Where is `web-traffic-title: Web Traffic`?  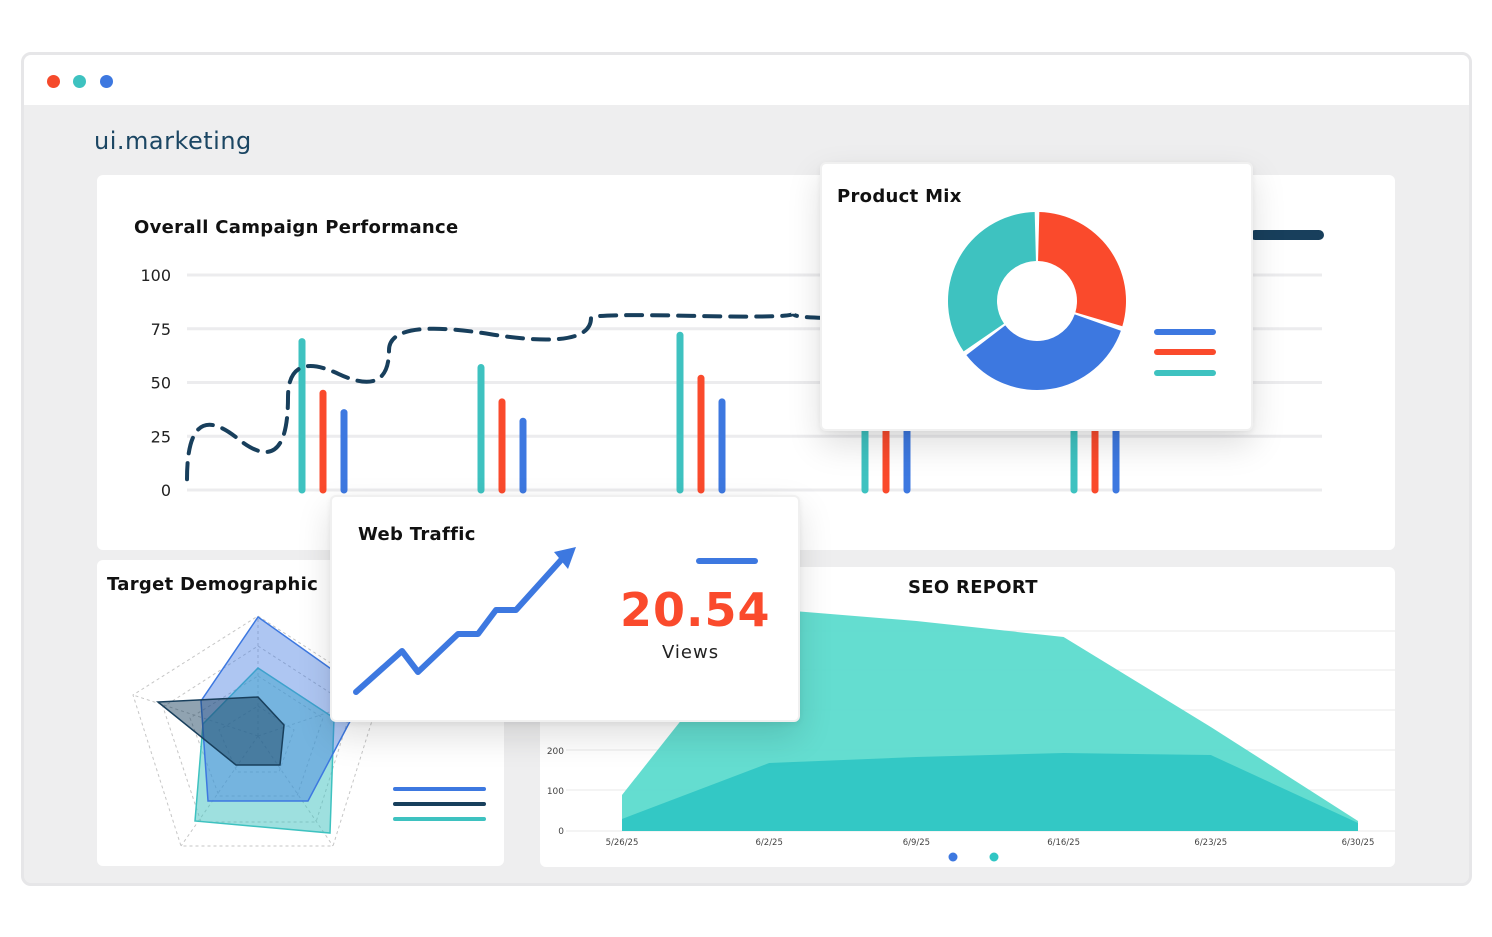
web-traffic-title: Web Traffic is located at coordinates (417, 534).